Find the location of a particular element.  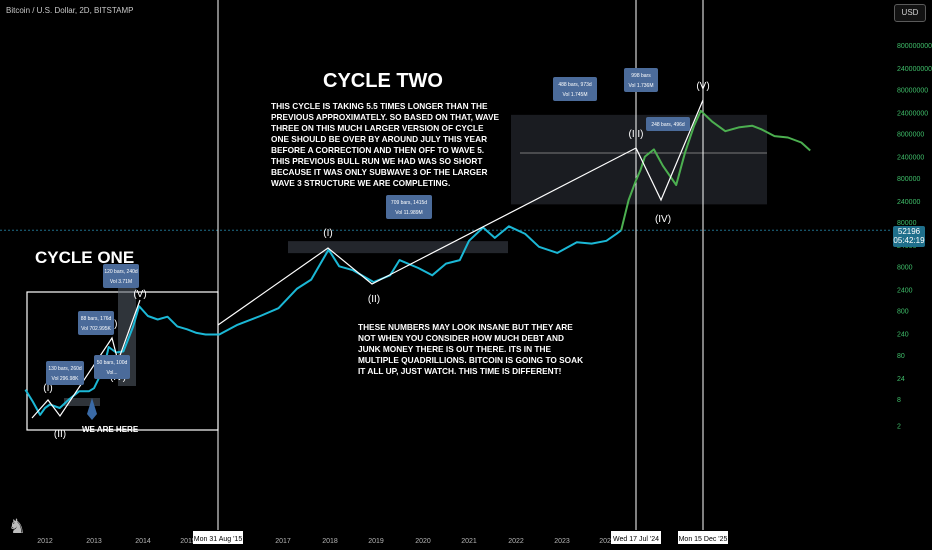

info-box-line2: Vol 3.71M is located at coordinates (121, 282).